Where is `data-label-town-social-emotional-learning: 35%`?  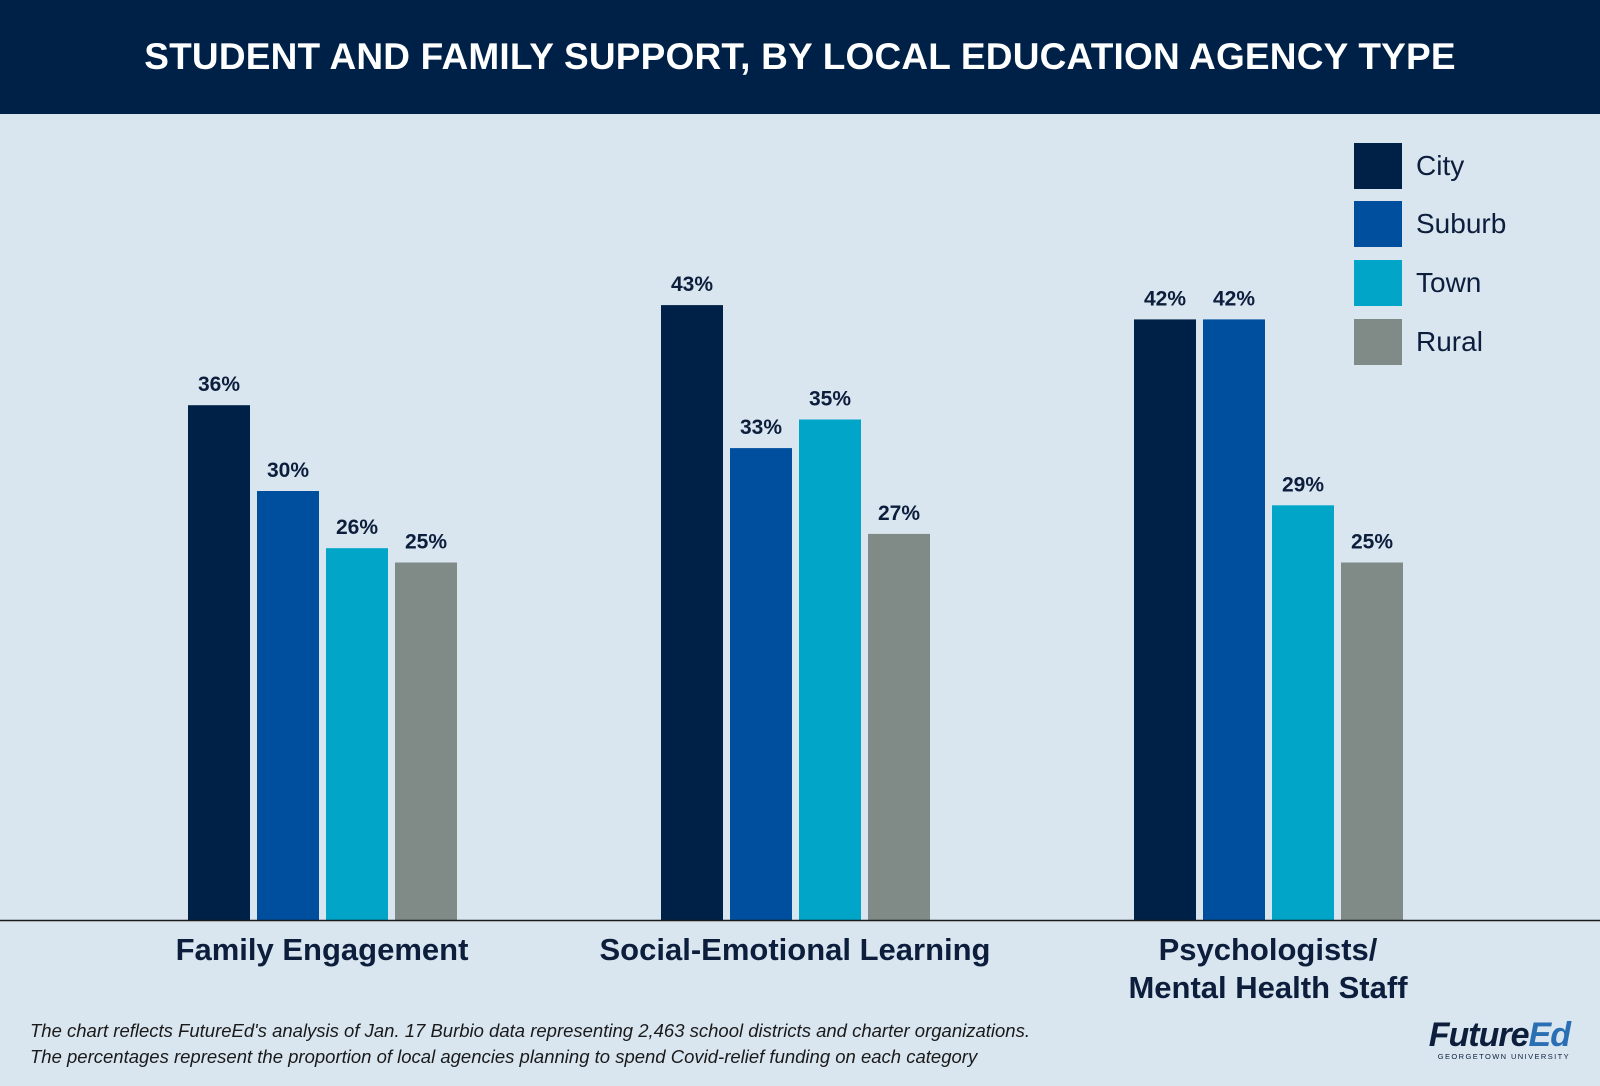
data-label-town-social-emotional-learning: 35% is located at coordinates (830, 399).